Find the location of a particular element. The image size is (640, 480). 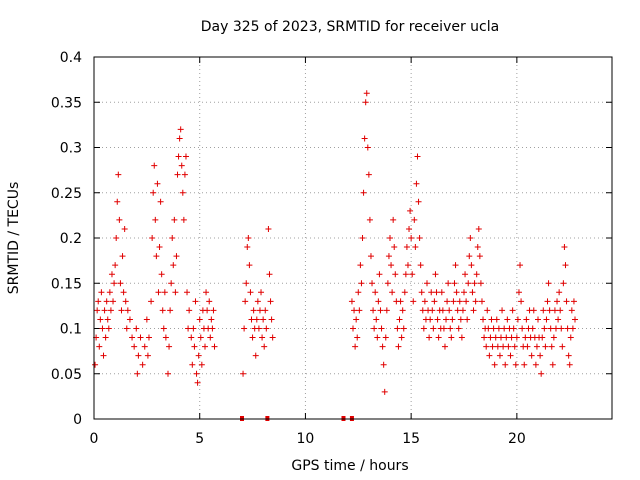

y-tick-label: 0.4 is located at coordinates (71, 58).